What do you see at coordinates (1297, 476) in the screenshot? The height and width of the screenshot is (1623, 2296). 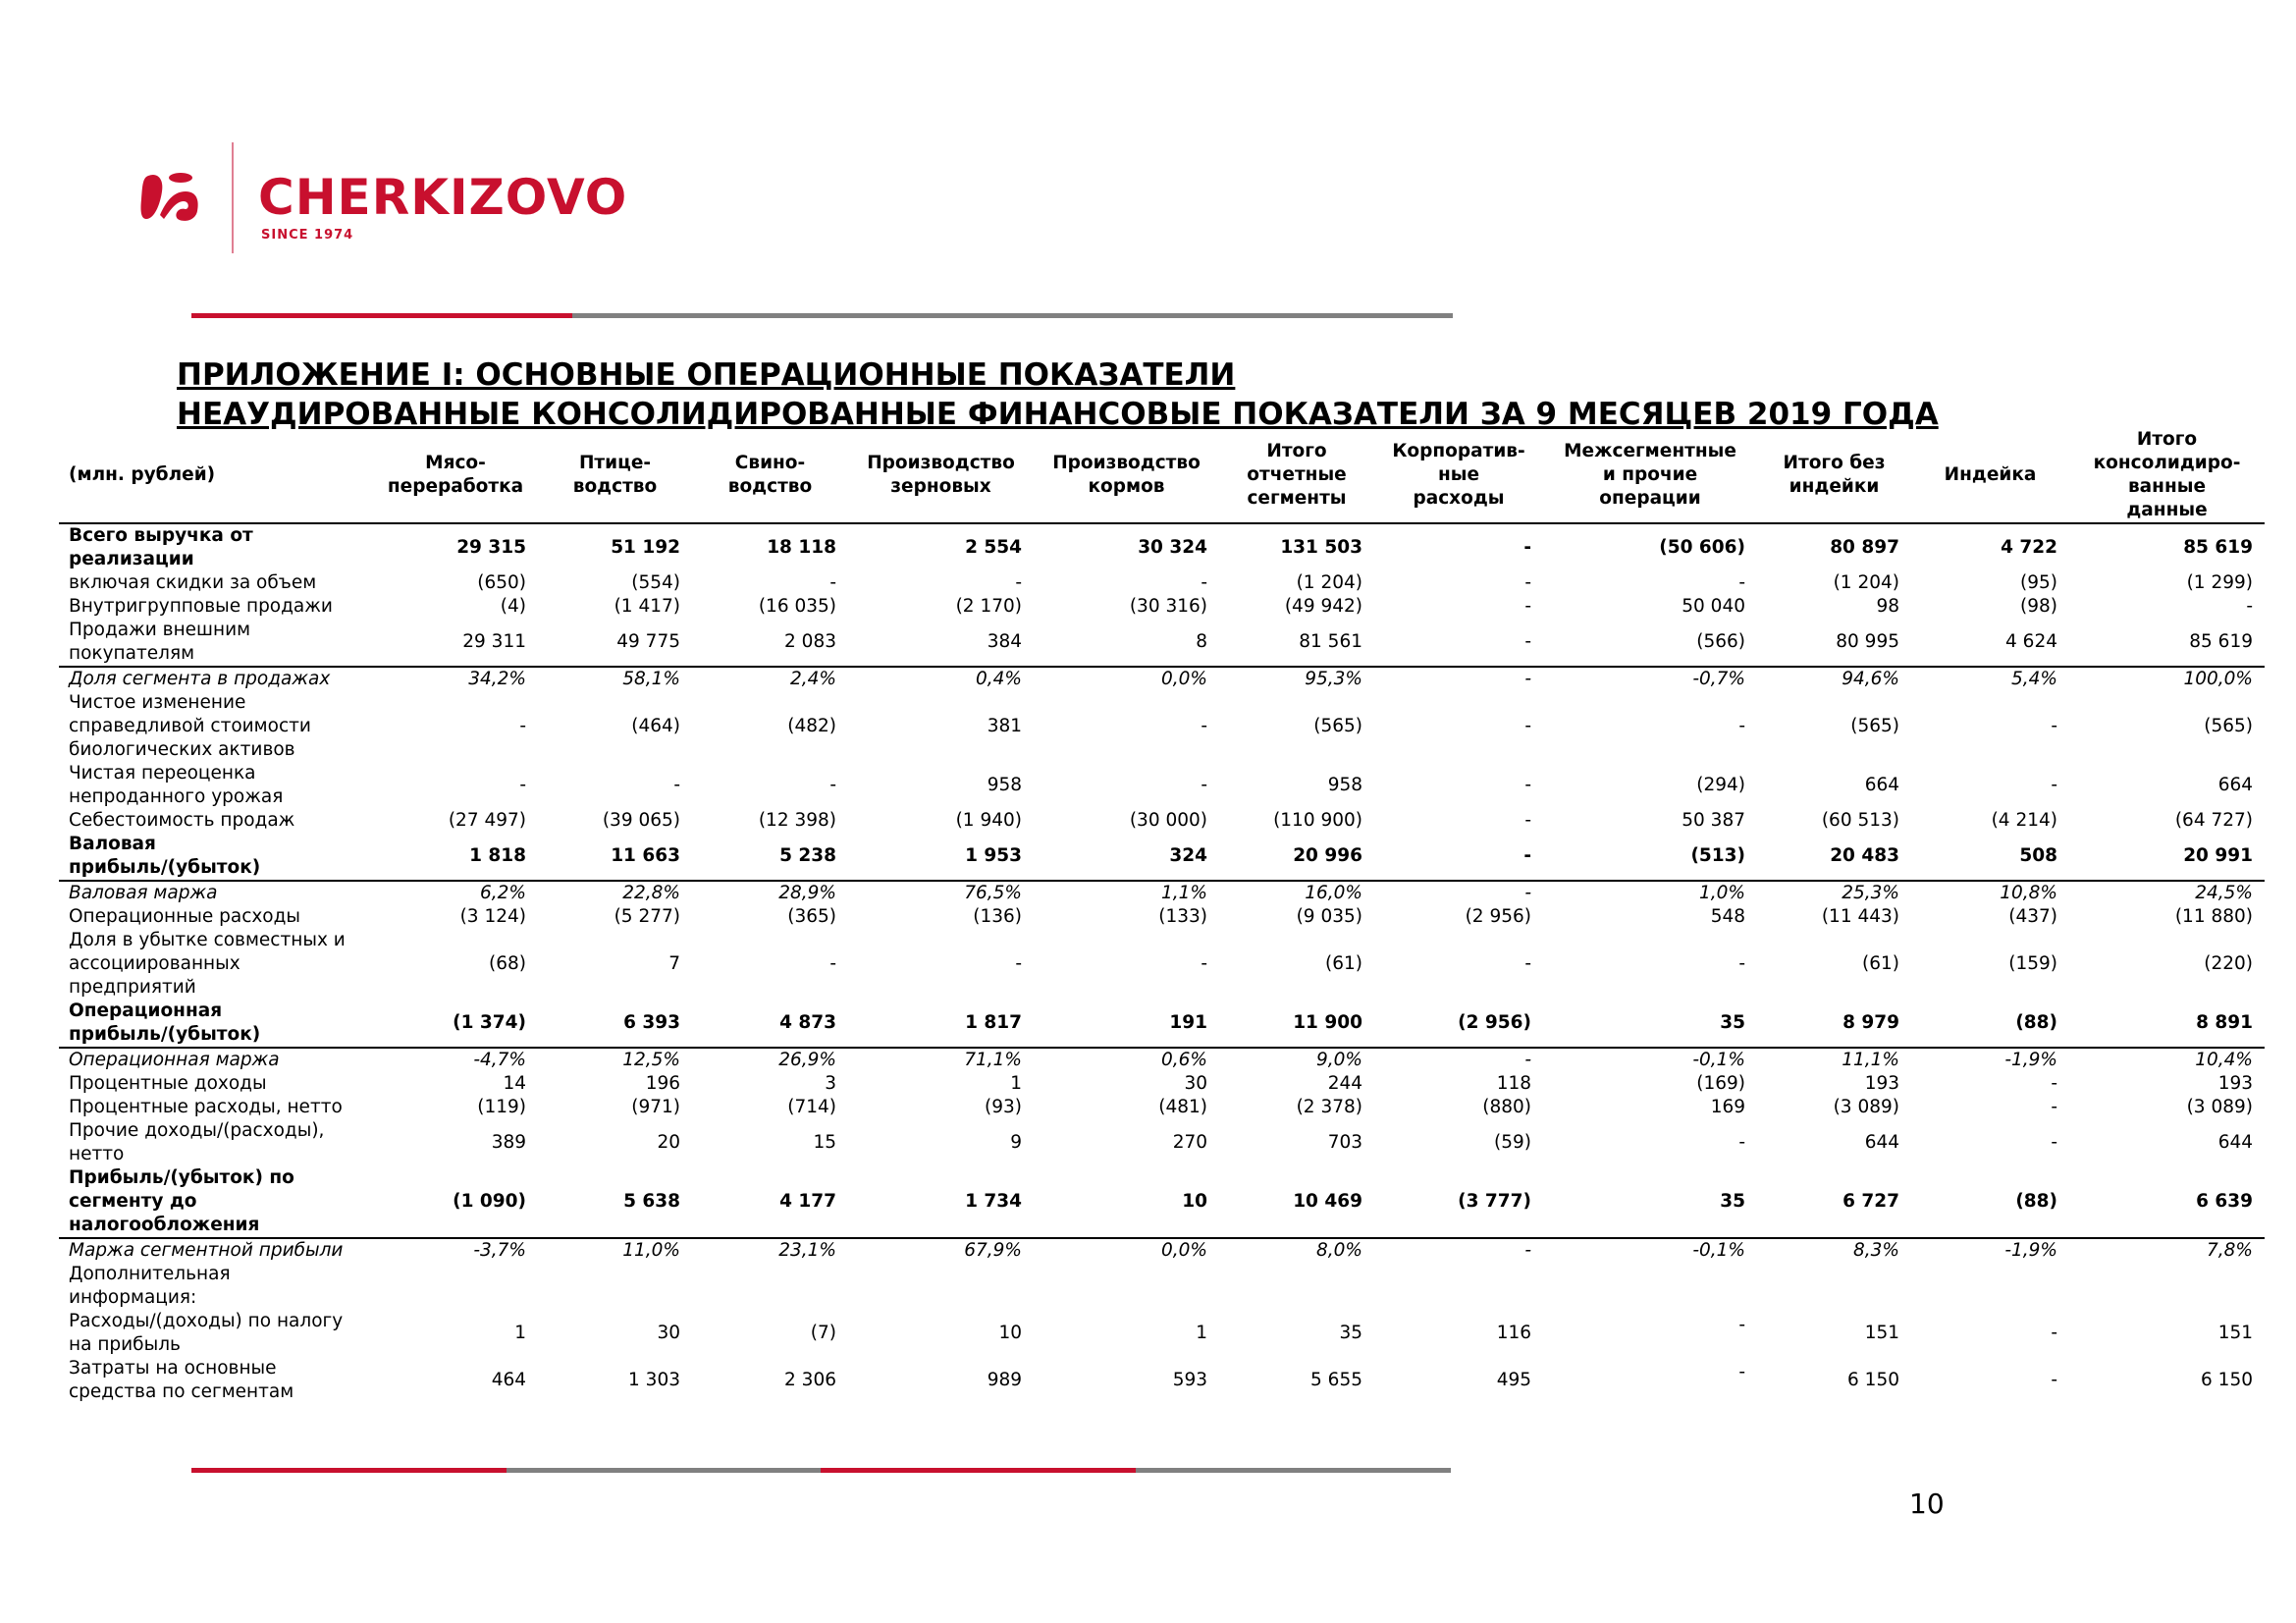 I see `column-header: Итого отчетные сегменты` at bounding box center [1297, 476].